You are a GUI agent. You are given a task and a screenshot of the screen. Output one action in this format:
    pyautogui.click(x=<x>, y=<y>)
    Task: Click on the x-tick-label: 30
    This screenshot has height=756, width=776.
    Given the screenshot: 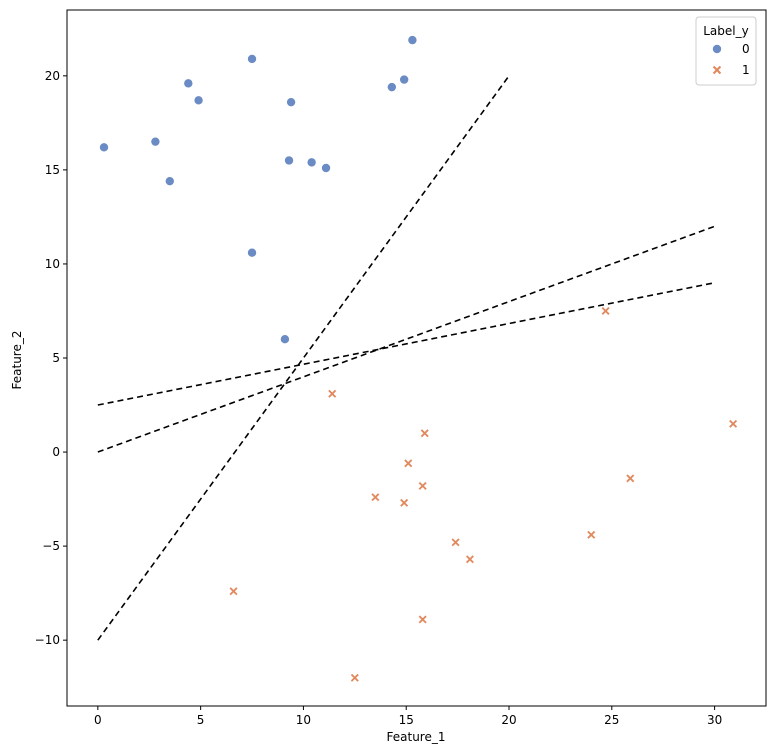 What is the action you would take?
    pyautogui.click(x=714, y=720)
    